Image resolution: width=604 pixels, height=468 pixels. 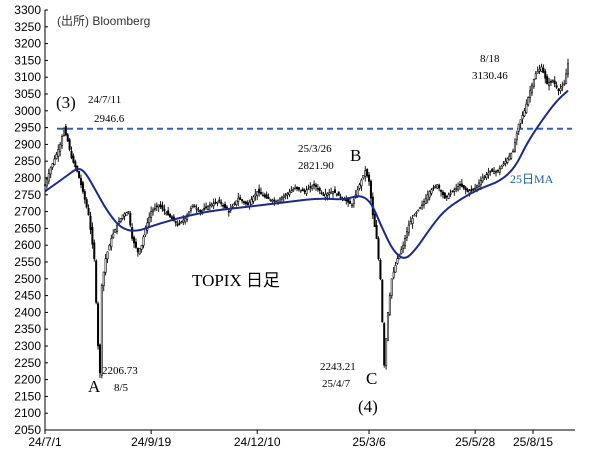 What do you see at coordinates (27, 363) in the screenshot?
I see `y-tick-label: 2250` at bounding box center [27, 363].